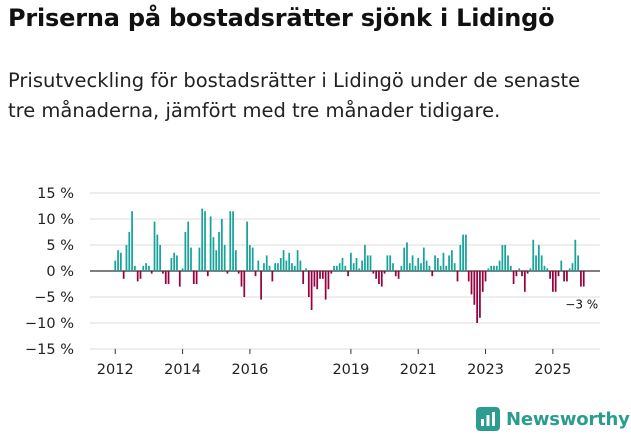 Image resolution: width=631 pixels, height=439 pixels. What do you see at coordinates (49, 324) in the screenshot?
I see `y-tick-label: −10 %` at bounding box center [49, 324].